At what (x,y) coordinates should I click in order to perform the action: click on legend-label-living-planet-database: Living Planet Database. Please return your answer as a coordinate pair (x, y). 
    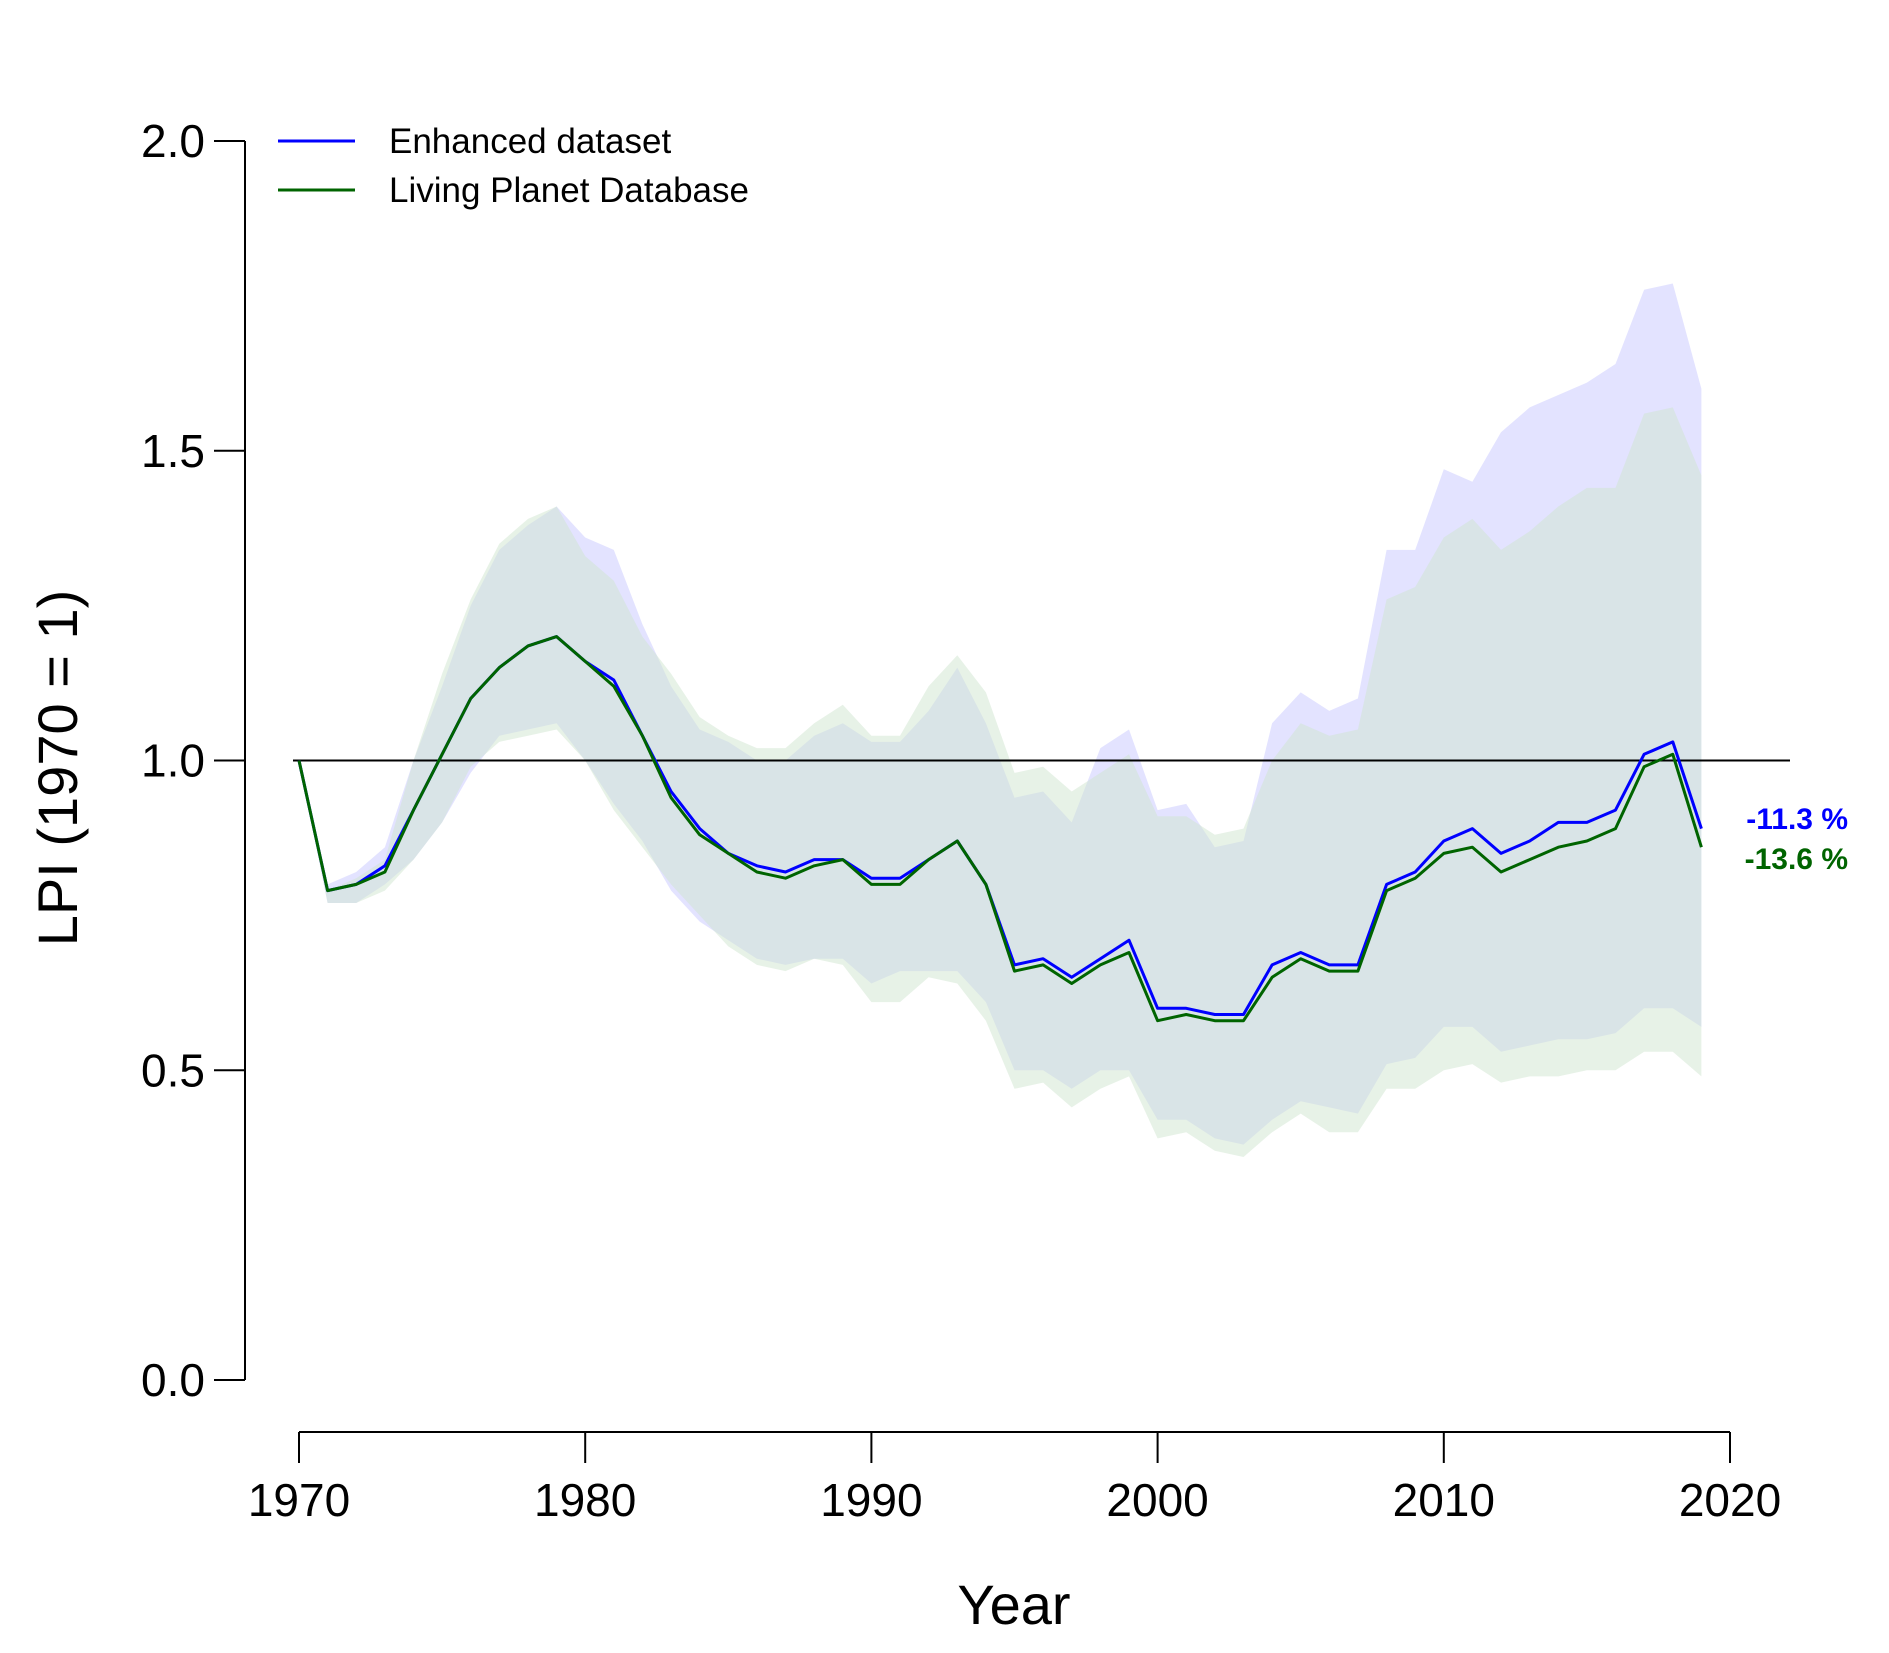
    Looking at the image, I should click on (569, 190).